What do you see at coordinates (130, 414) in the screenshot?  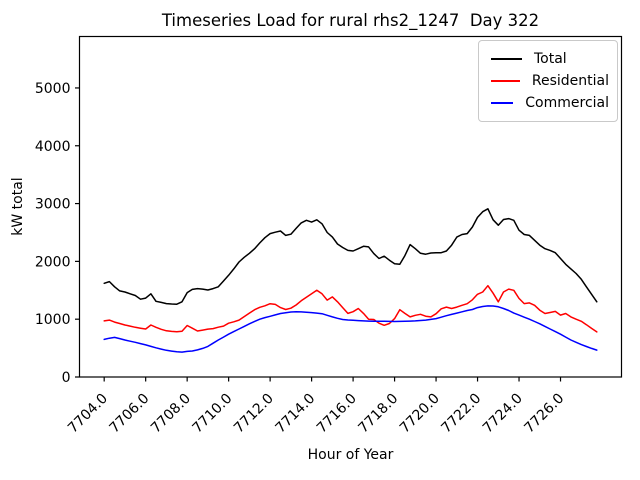 I see `x-tick-label: 7706.0` at bounding box center [130, 414].